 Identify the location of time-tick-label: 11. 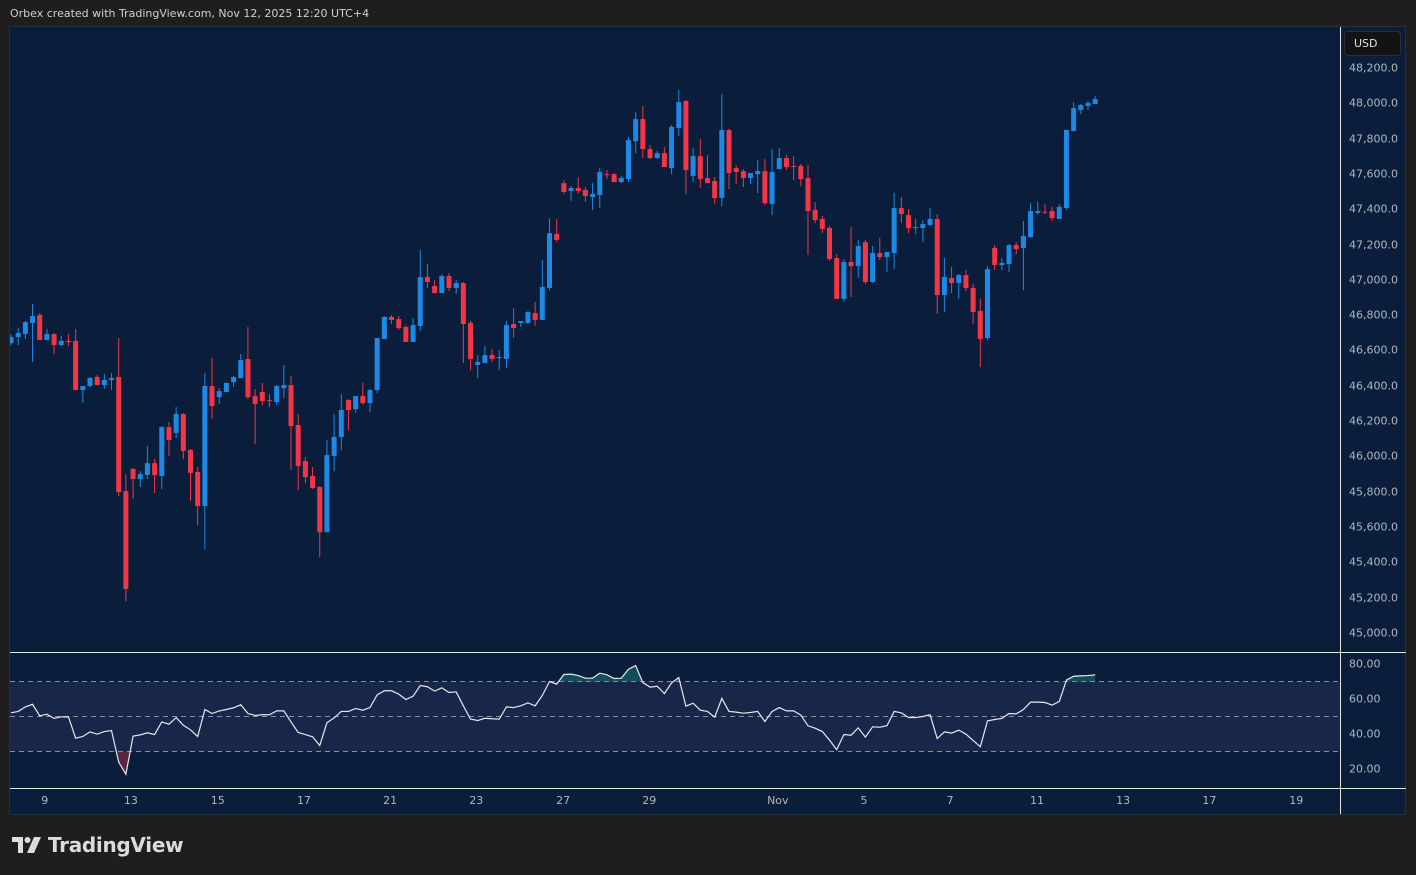
(1037, 800).